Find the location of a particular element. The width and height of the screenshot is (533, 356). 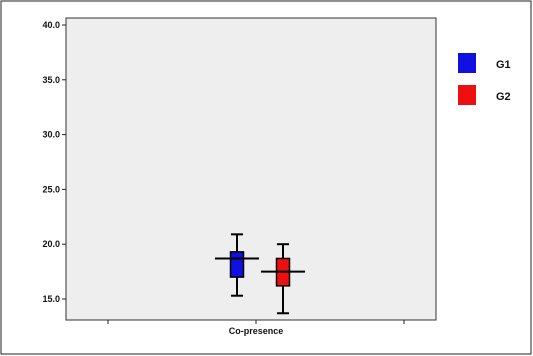

y-axis: 15.0 20.0 25.0 30.0 35.0 40.0 is located at coordinates (54, 162).